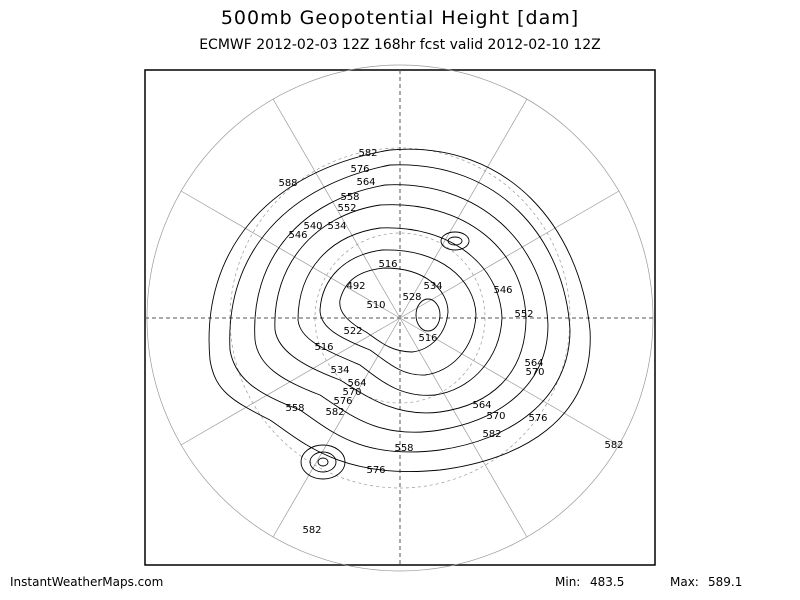 The image size is (800, 600). What do you see at coordinates (375, 305) in the screenshot?
I see `contour-label: 510` at bounding box center [375, 305].